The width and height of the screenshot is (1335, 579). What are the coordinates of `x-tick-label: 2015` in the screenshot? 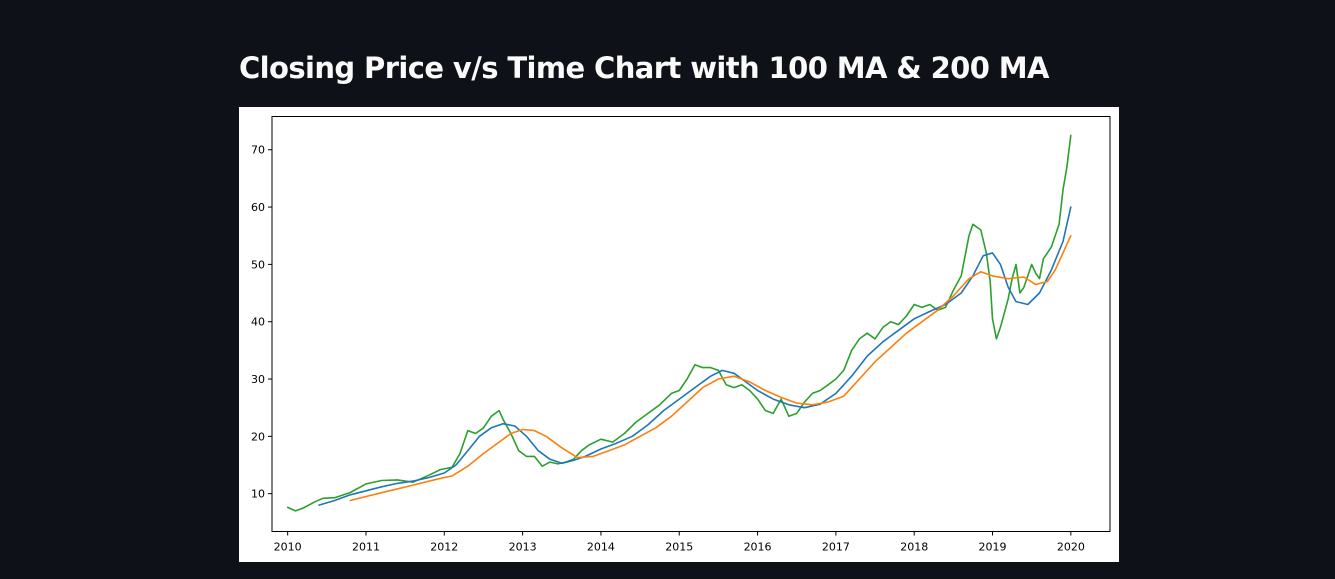 It's located at (679, 547).